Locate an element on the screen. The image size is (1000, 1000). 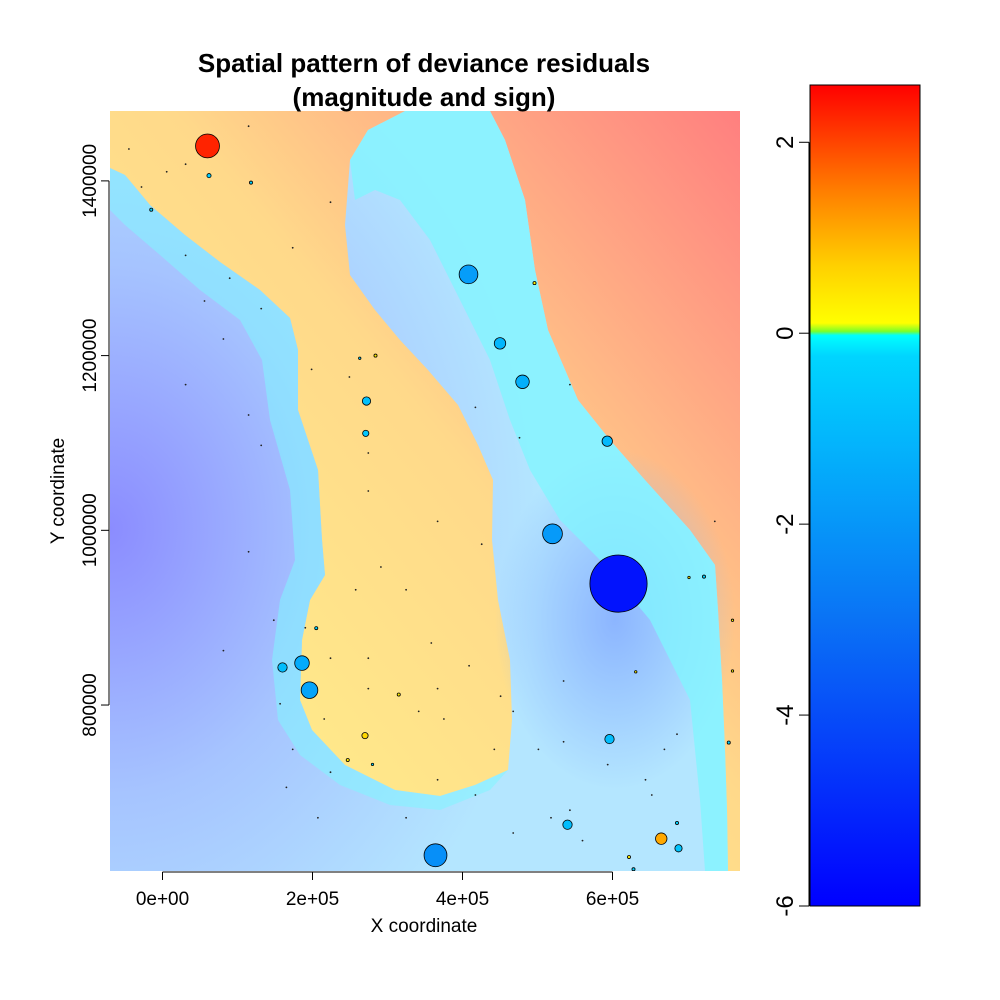
chart-title: Spatial pattern of deviance residuals is located at coordinates (424, 63).